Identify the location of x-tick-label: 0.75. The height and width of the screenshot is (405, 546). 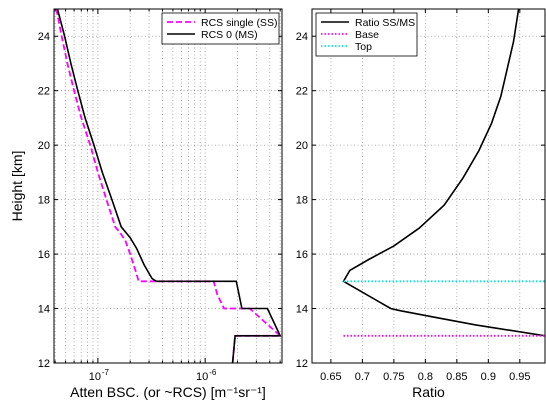
(393, 377).